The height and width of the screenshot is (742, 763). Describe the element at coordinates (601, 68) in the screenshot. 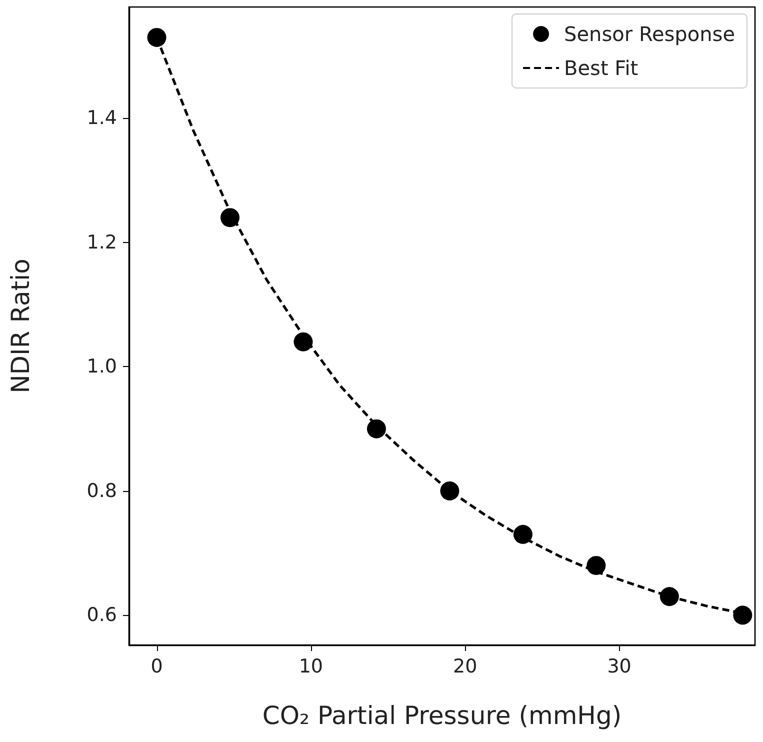

I see `legend-label: Best Fit` at that location.